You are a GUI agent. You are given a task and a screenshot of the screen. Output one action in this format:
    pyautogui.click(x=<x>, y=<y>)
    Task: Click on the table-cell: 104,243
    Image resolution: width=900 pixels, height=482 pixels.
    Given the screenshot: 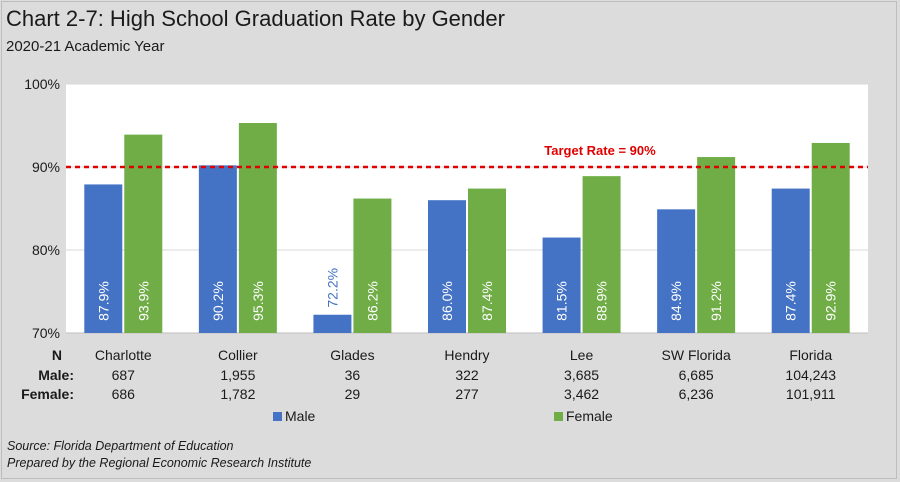 What is the action you would take?
    pyautogui.click(x=810, y=375)
    